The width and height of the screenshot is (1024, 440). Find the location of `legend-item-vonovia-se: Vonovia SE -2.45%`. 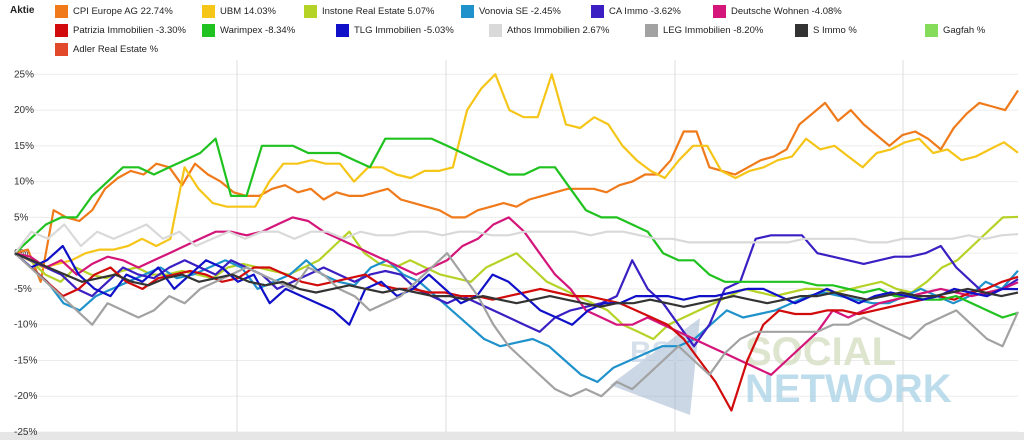

legend-item-vonovia-se: Vonovia SE -2.45% is located at coordinates (511, 11).